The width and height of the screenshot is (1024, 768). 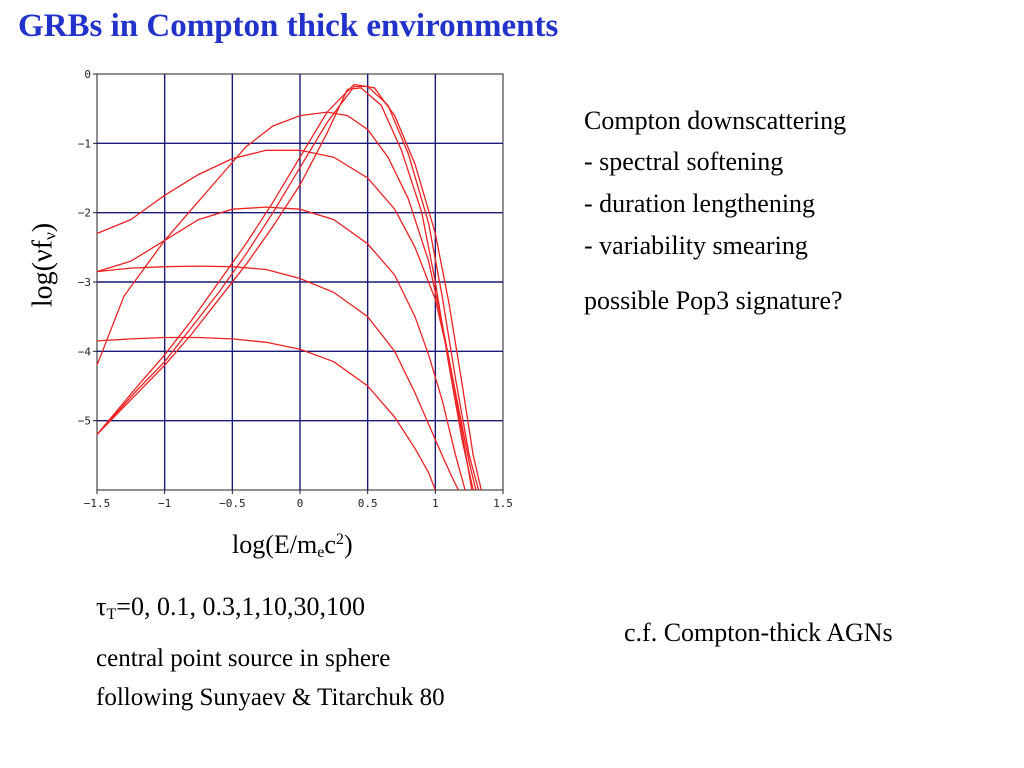 I want to click on x-tick-label: 0, so click(x=300, y=503).